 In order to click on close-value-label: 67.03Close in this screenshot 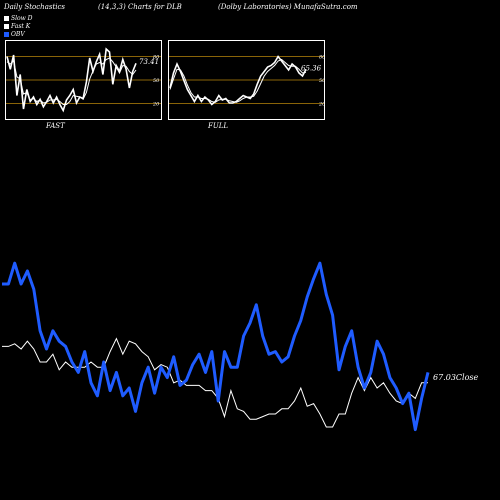, I will do `click(456, 377)`.